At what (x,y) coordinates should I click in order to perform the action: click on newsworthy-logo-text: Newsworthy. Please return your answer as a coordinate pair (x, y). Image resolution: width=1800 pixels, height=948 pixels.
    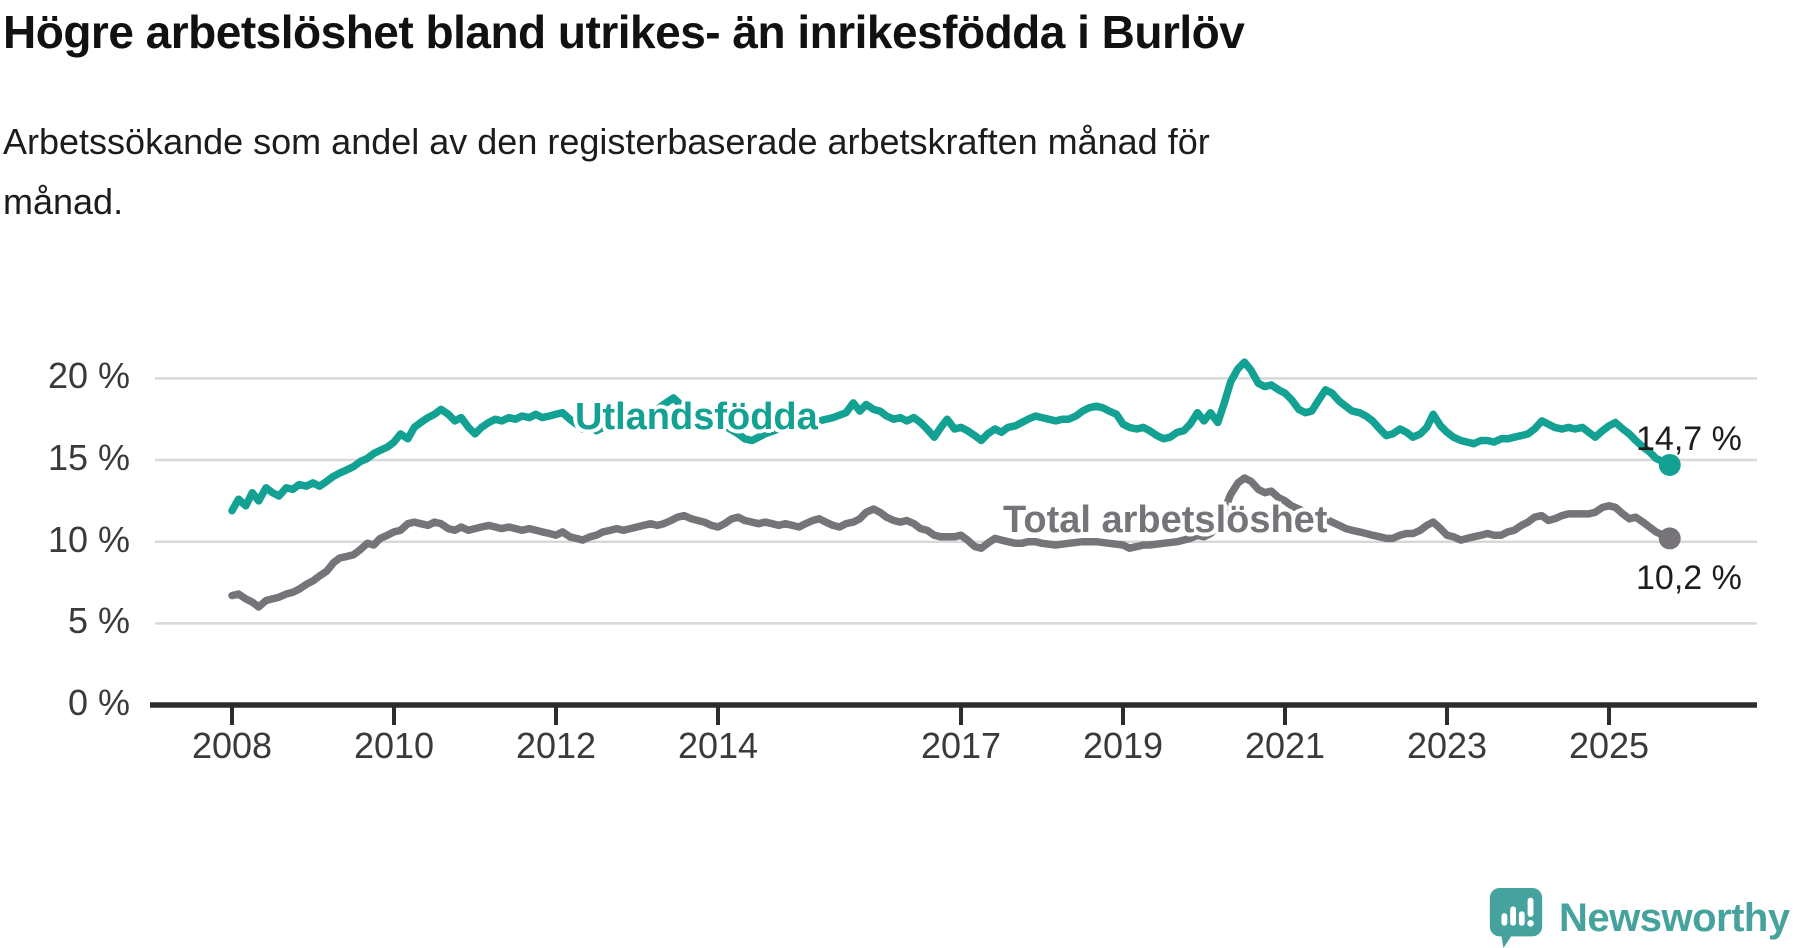
    Looking at the image, I should click on (1674, 918).